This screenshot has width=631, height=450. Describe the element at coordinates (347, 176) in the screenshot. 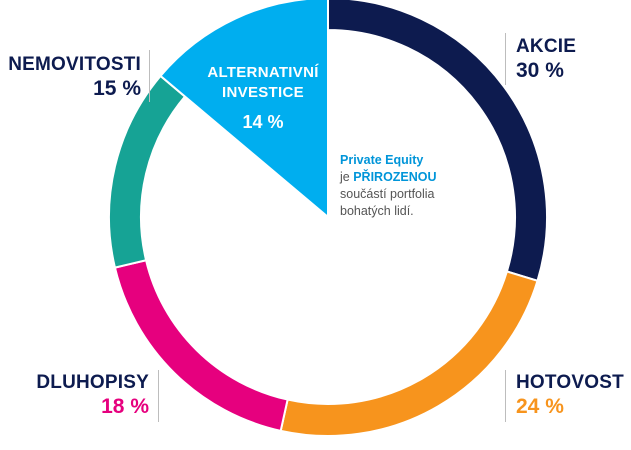

I see `note-line-2-prefix: je` at that location.